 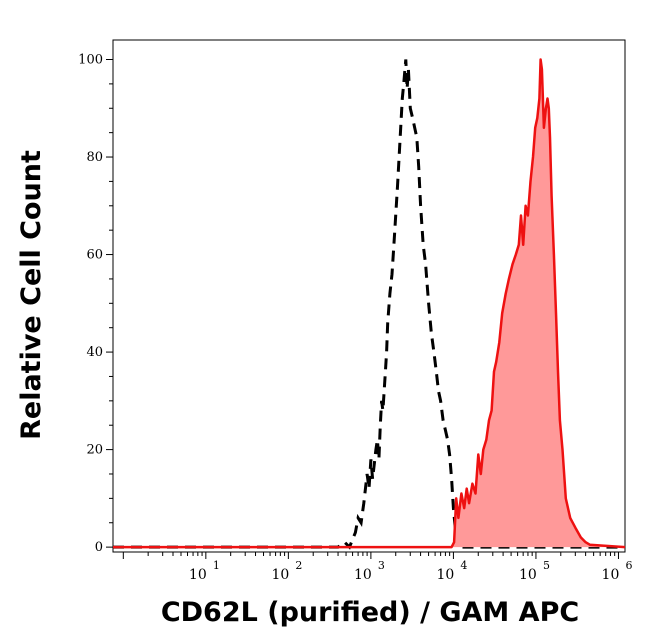 What do you see at coordinates (99, 547) in the screenshot?
I see `y-tick-label: 0` at bounding box center [99, 547].